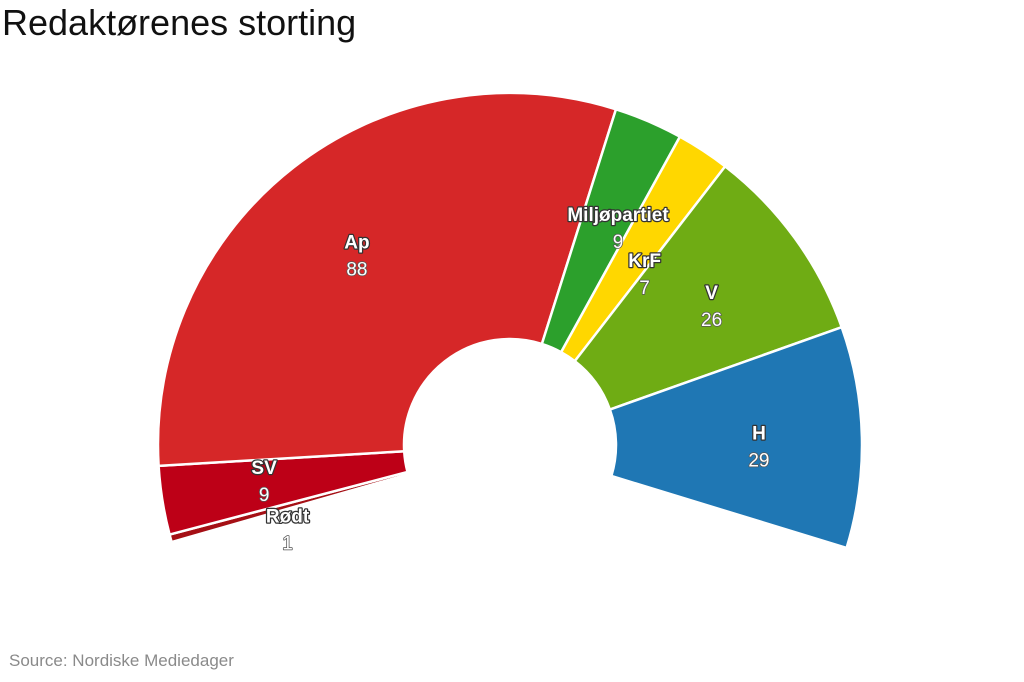  What do you see at coordinates (179, 22) in the screenshot?
I see `chart-title: Redaktørenes storting` at bounding box center [179, 22].